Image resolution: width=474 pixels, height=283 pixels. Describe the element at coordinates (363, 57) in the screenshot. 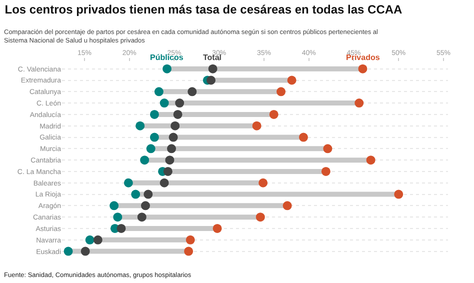

I see `series-label: Privados` at that location.